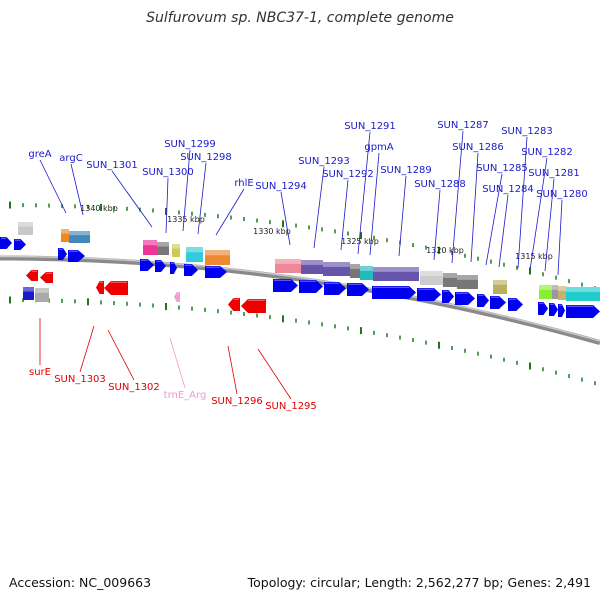 The height and width of the screenshot is (600, 600). I want to click on forward-gene-label: SUN_1301, so click(112, 165).